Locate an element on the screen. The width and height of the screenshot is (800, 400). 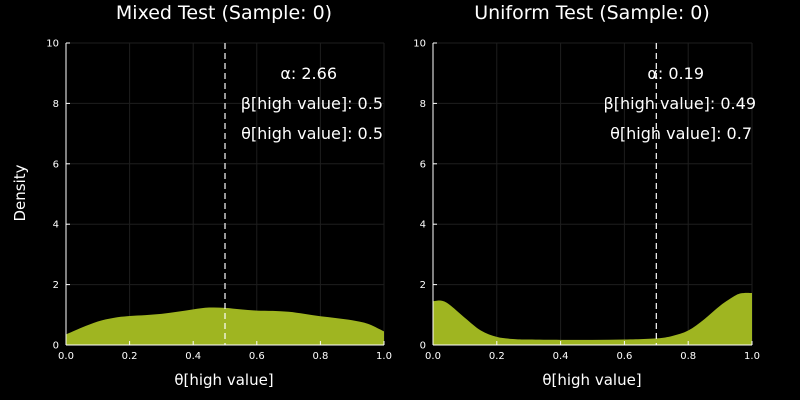
annotation-alpha: α: 2.66 is located at coordinates (308, 73).